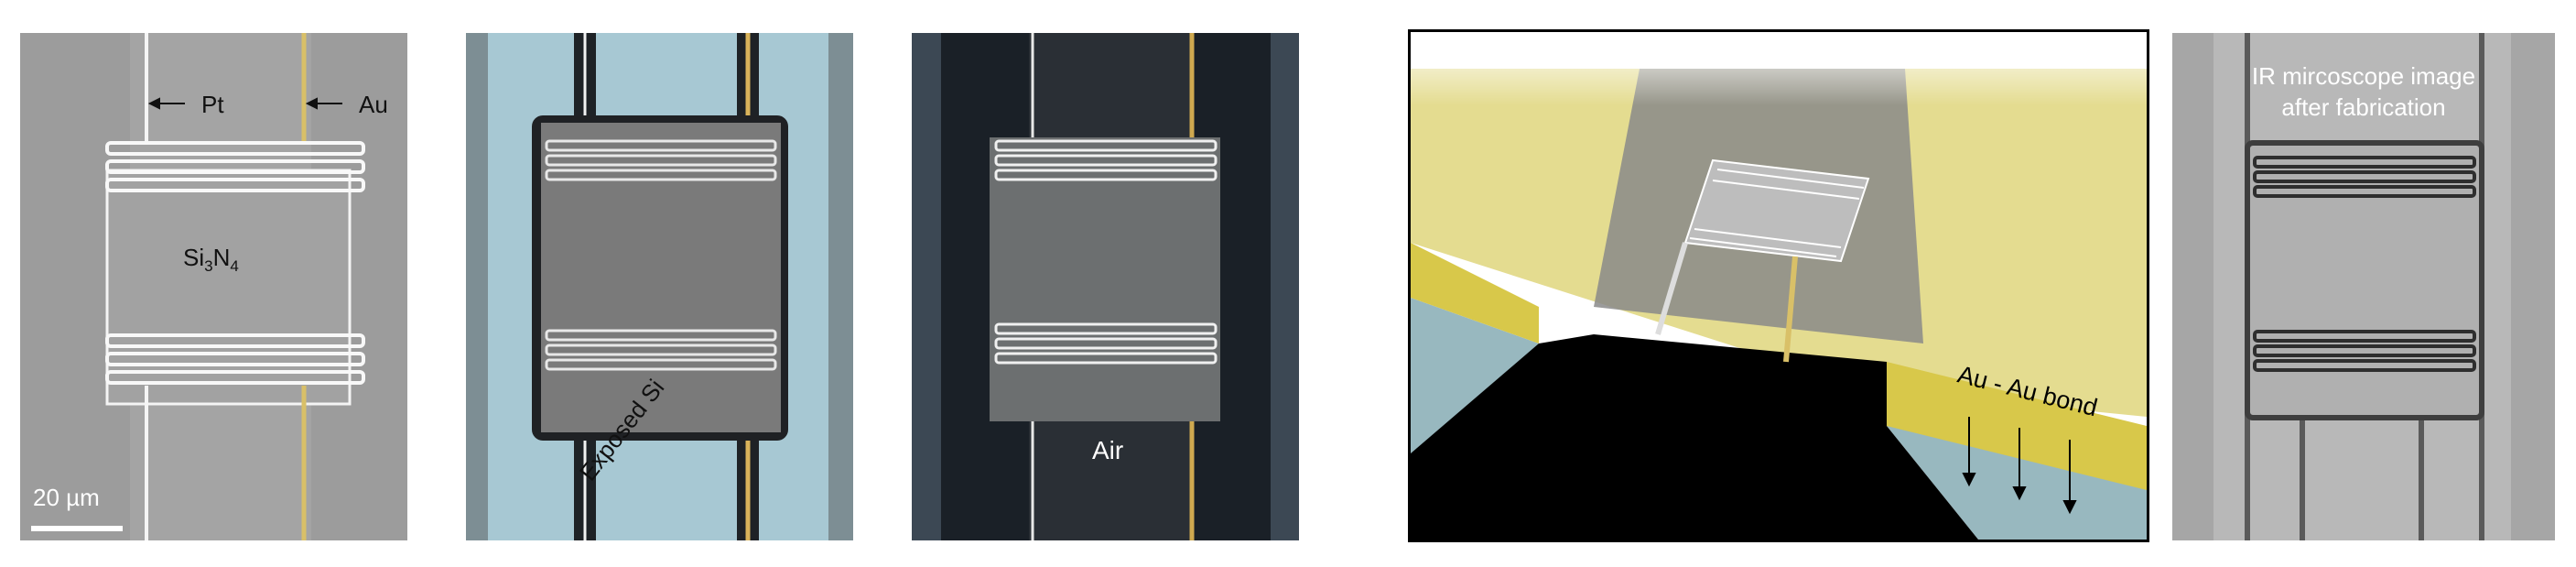  Describe the element at coordinates (222, 257) in the screenshot. I see `material-mid: N` at that location.